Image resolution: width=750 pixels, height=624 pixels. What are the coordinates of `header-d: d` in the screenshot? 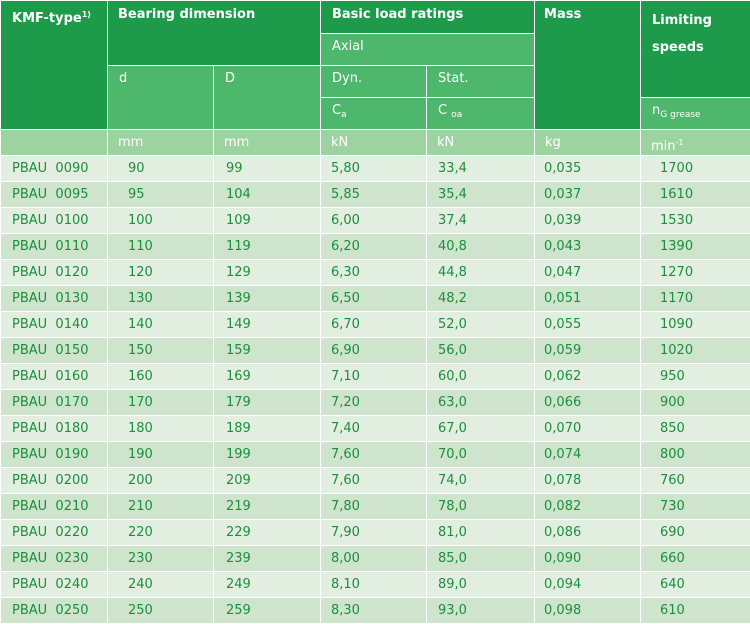 It's located at (161, 98).